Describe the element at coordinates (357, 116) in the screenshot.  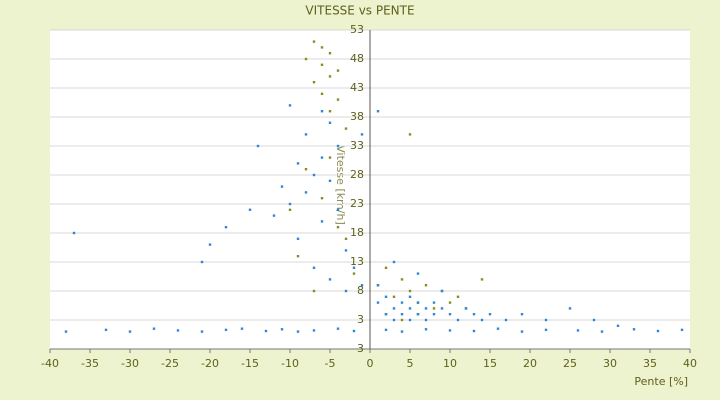
I see `y-tick-label: 38` at that location.